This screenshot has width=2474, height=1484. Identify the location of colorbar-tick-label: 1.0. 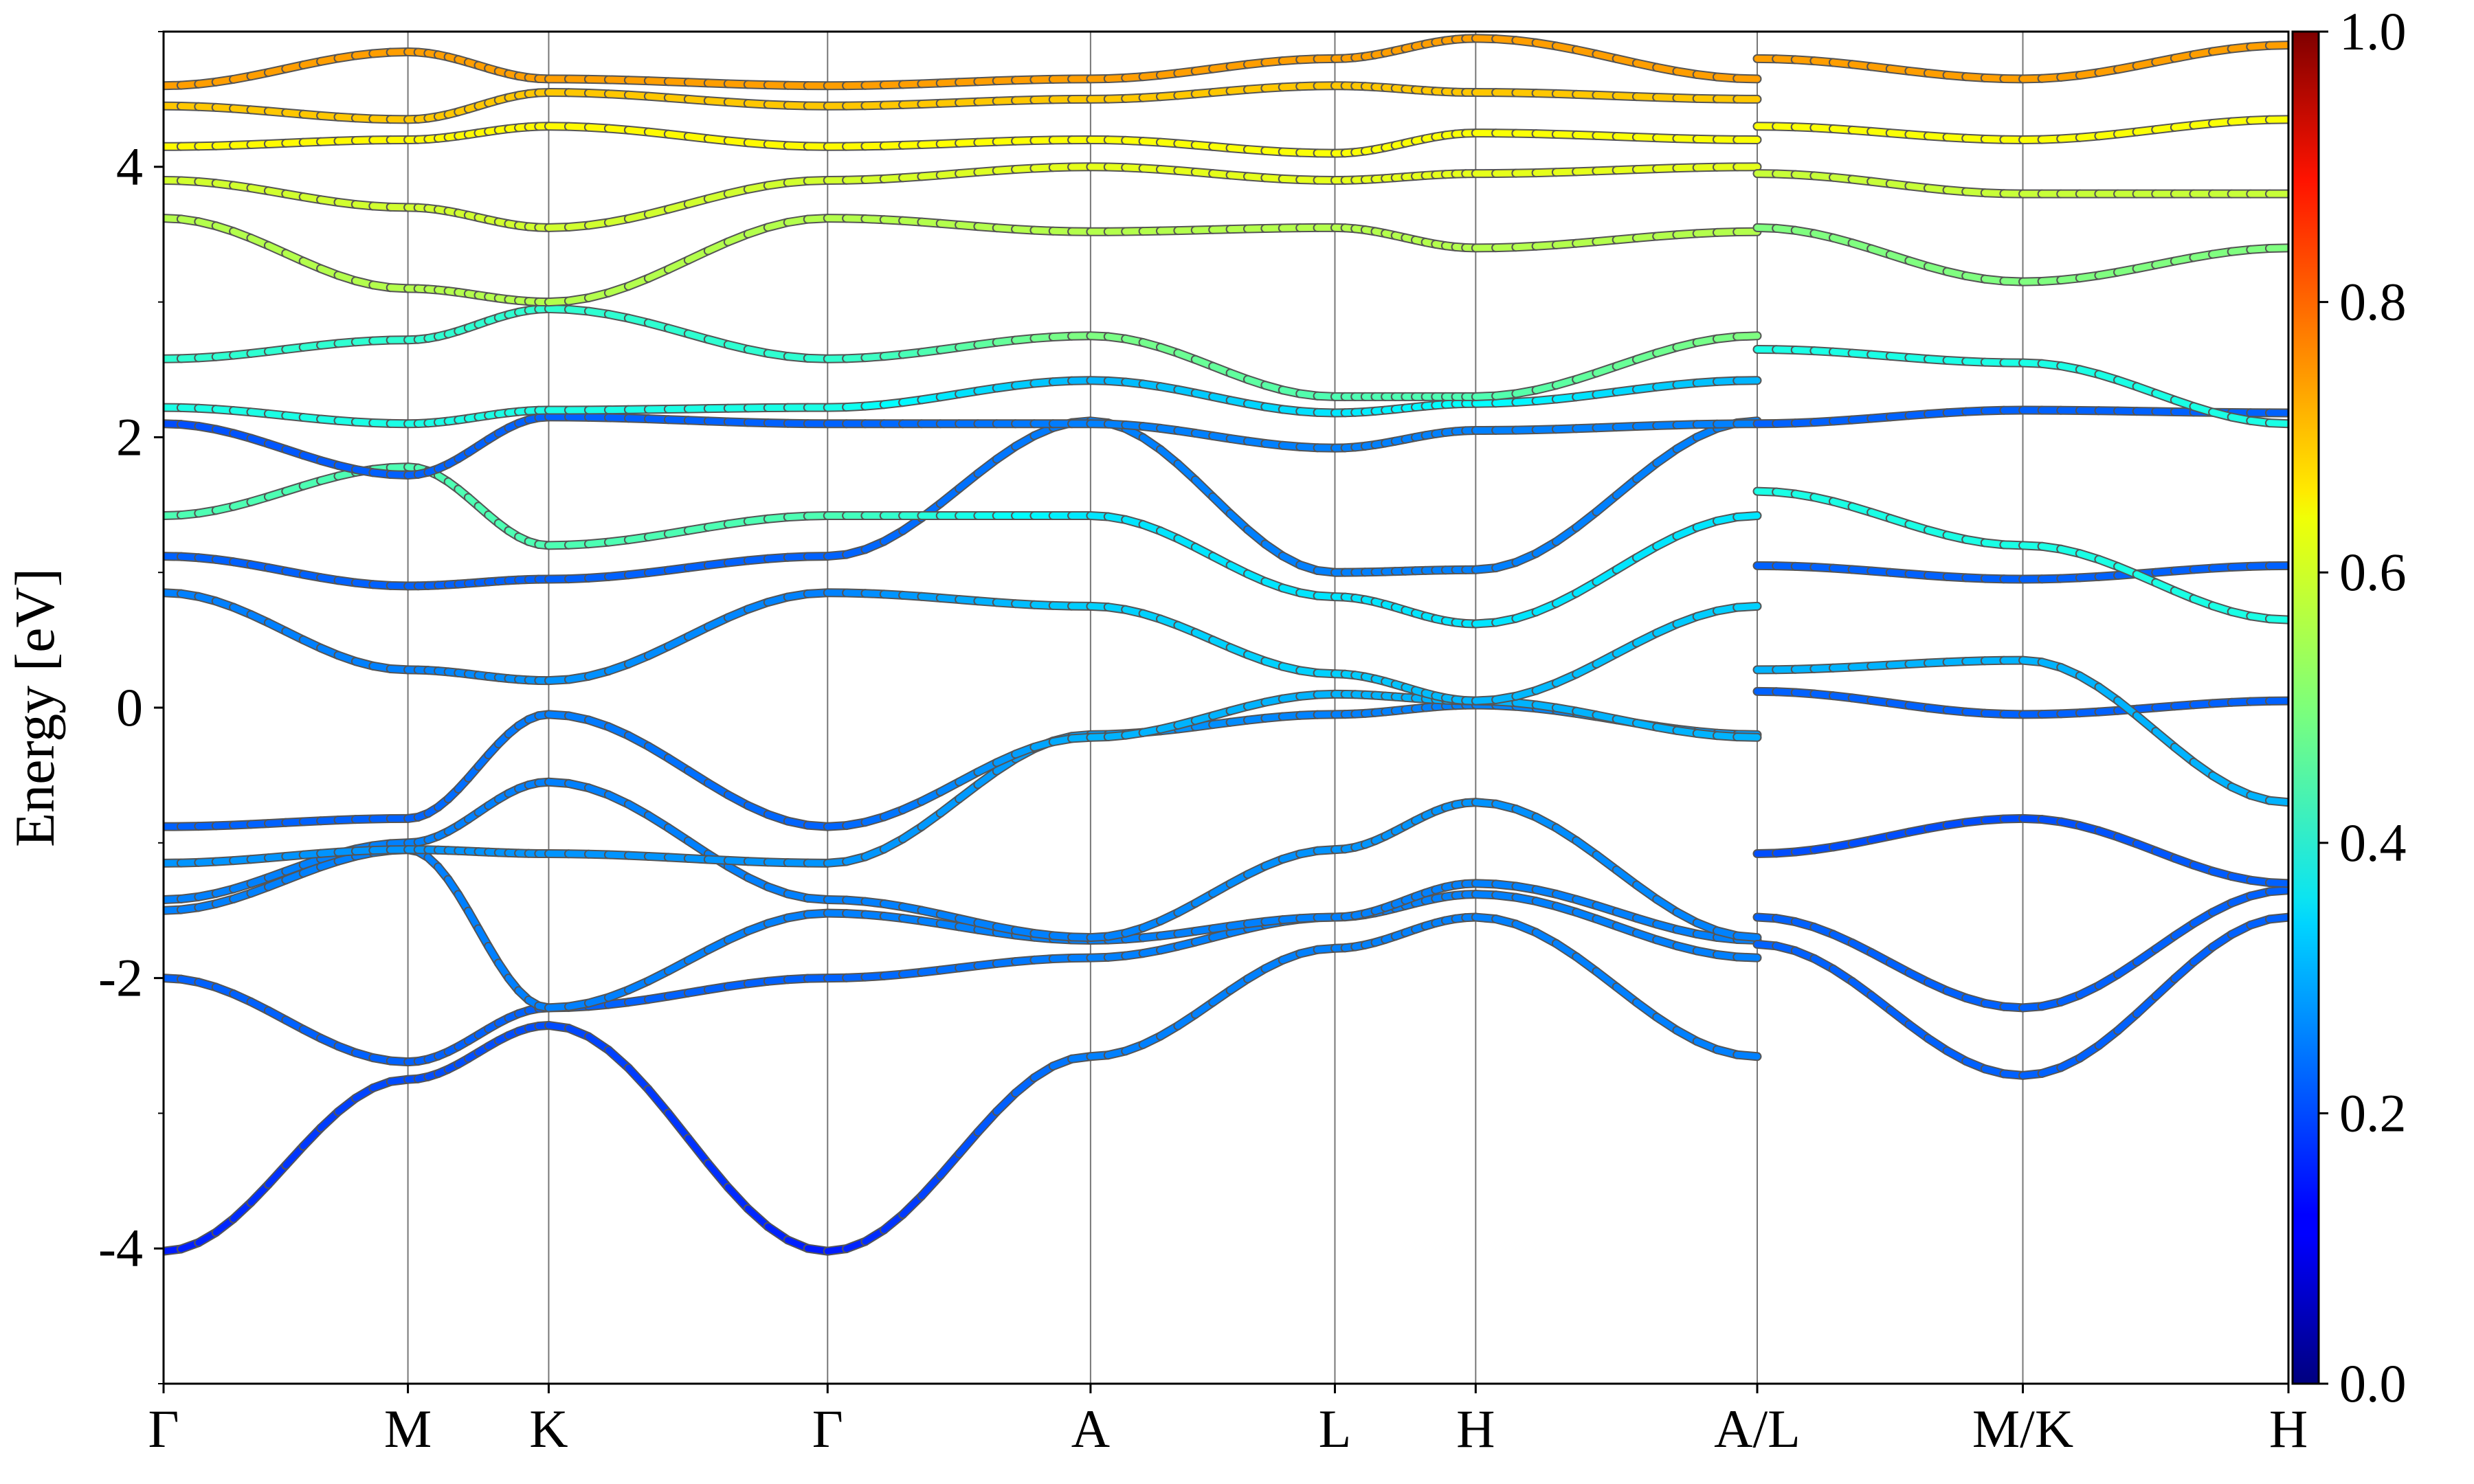
(2373, 31).